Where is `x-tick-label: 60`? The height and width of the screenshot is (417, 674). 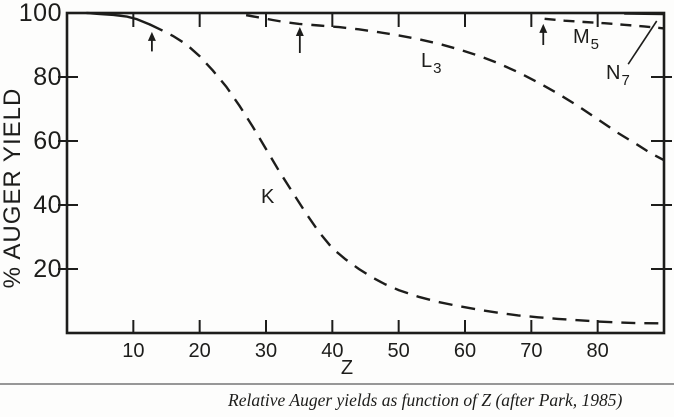
x-tick-label: 60 is located at coordinates (465, 351).